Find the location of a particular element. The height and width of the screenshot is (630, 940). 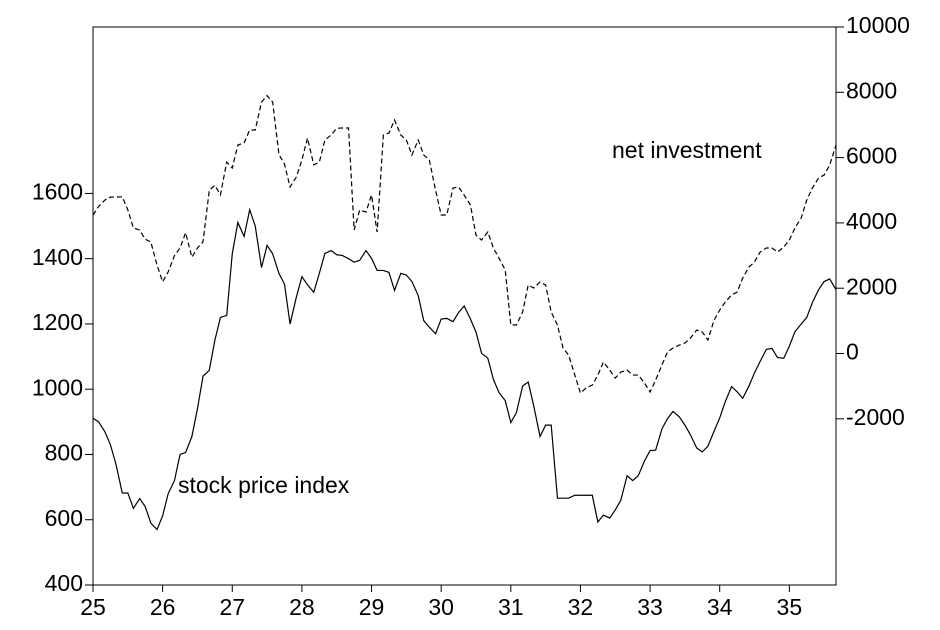

x-tick-label: 26 is located at coordinates (163, 607).